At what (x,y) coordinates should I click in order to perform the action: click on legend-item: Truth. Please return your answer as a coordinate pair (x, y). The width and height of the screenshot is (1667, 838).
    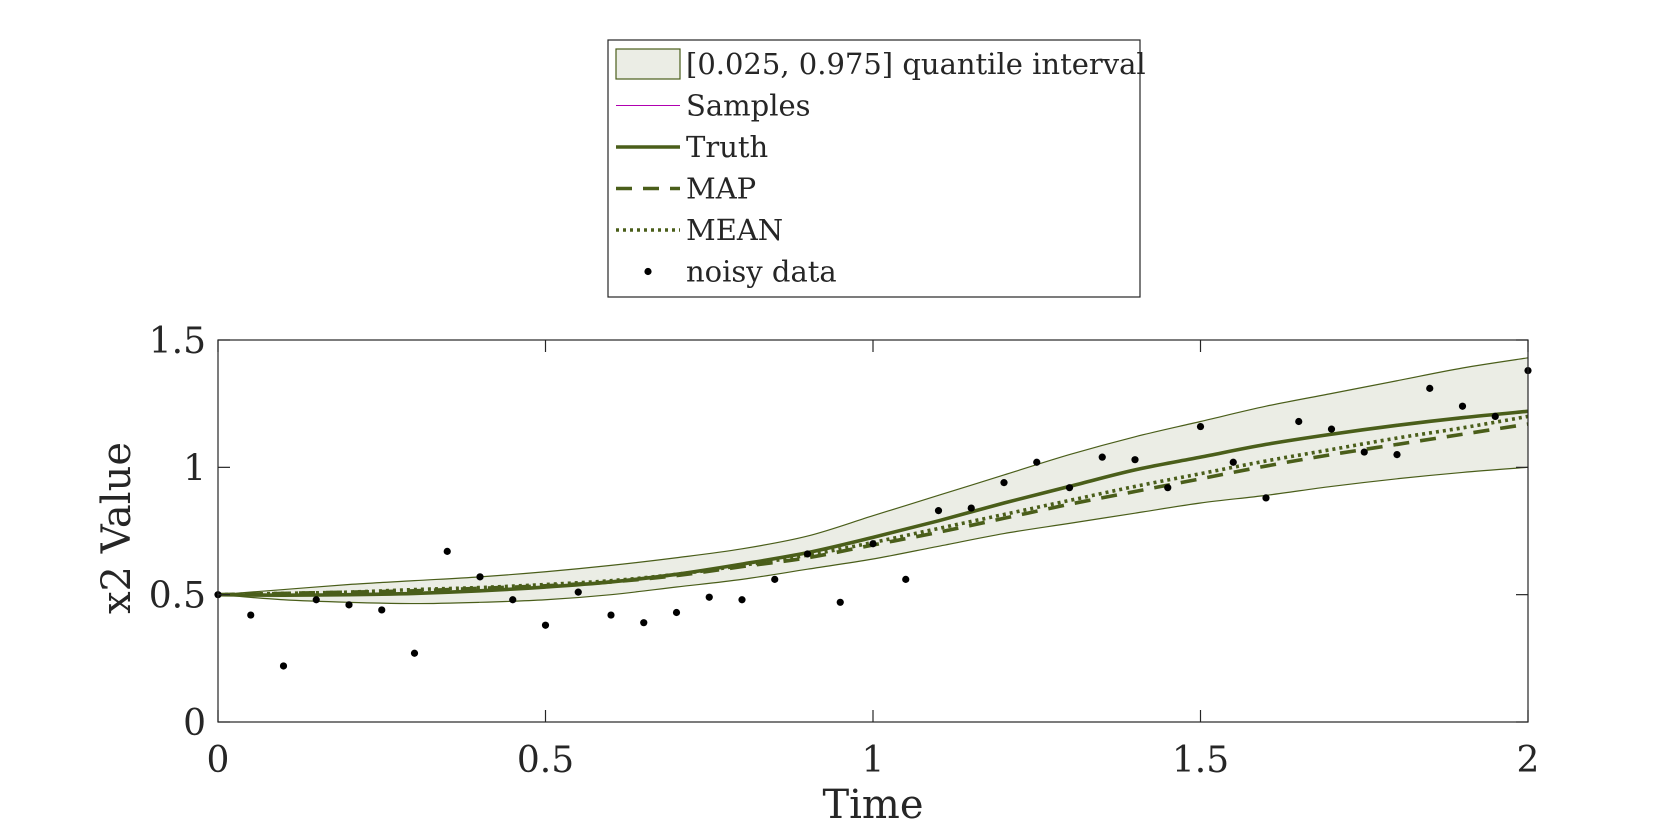
    Looking at the image, I should click on (692, 147).